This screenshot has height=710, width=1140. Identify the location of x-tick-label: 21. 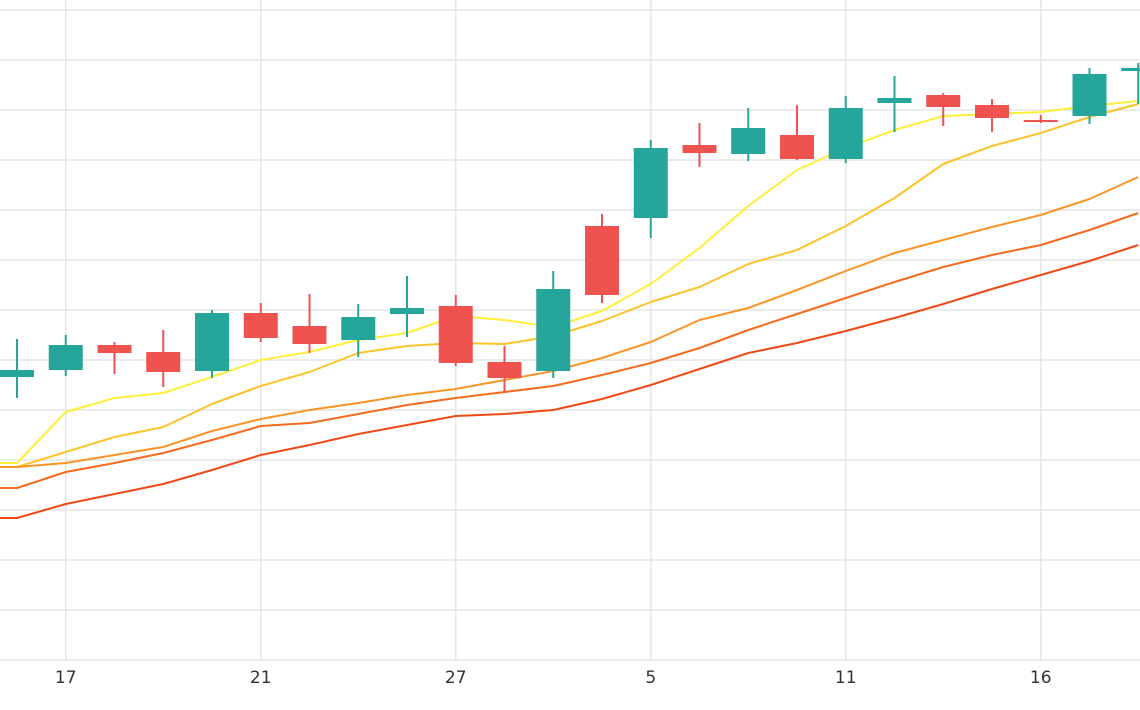
(261, 678).